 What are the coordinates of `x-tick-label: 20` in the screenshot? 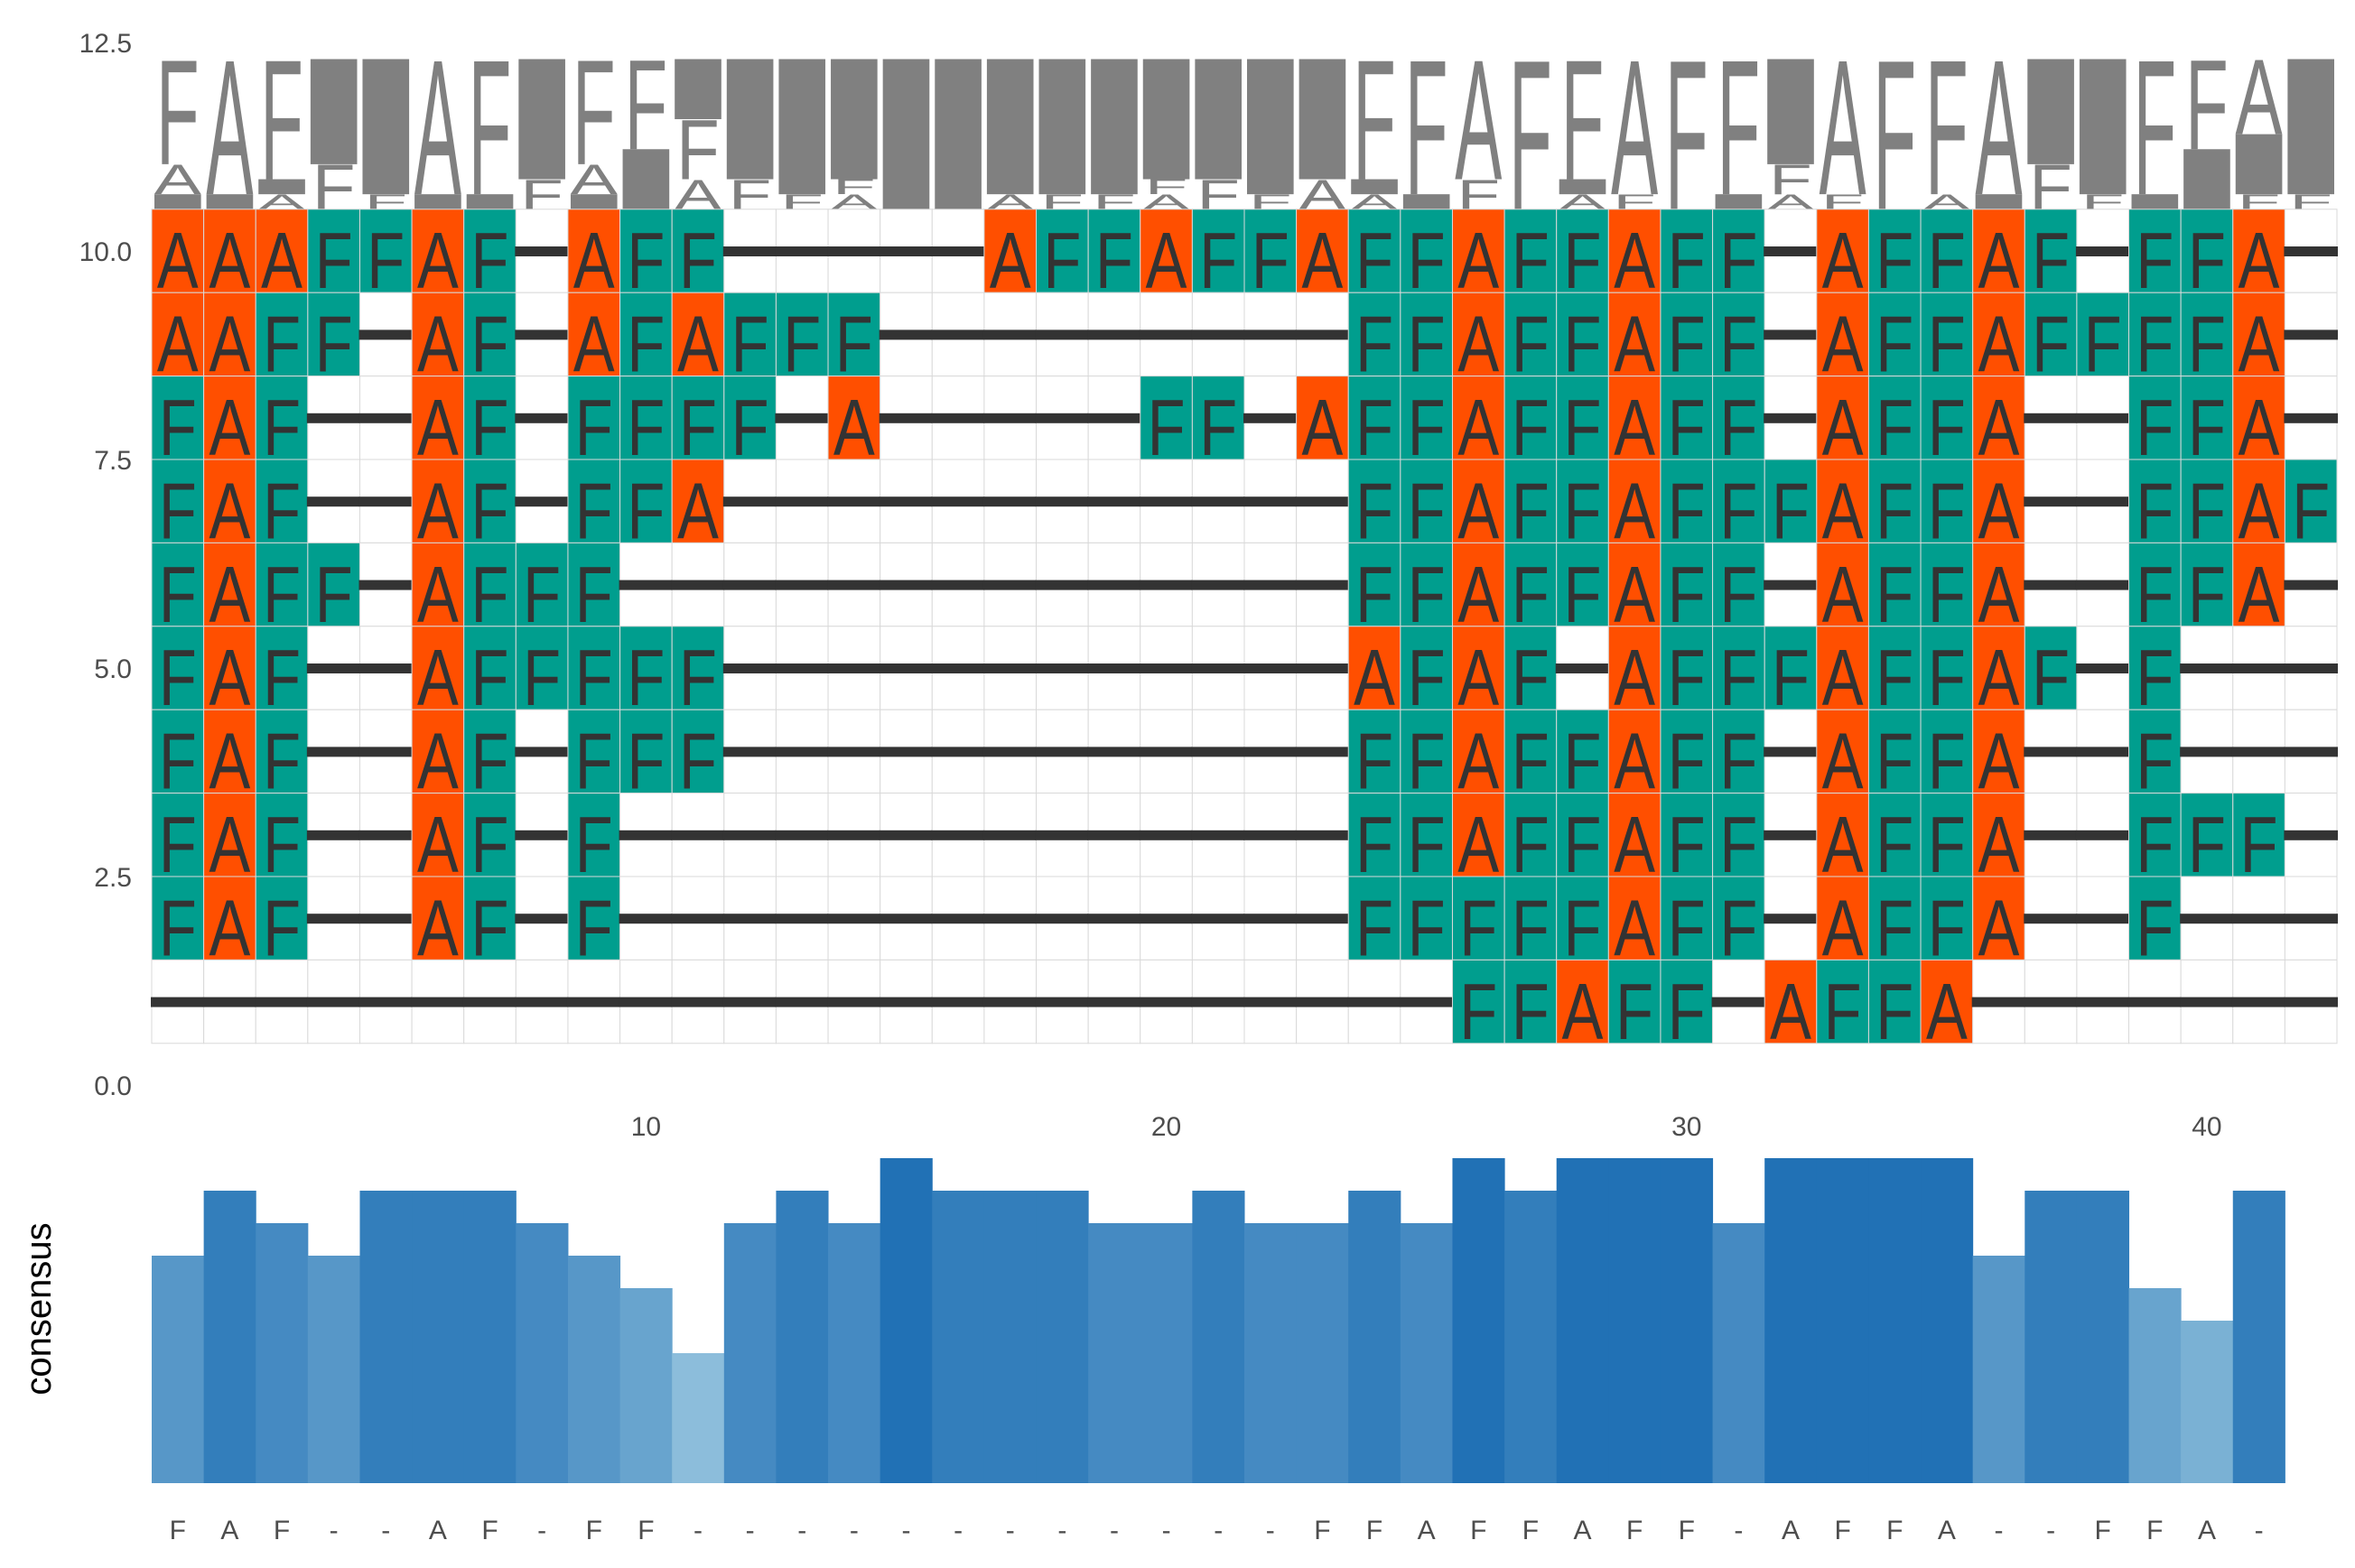 It's located at (1166, 1127).